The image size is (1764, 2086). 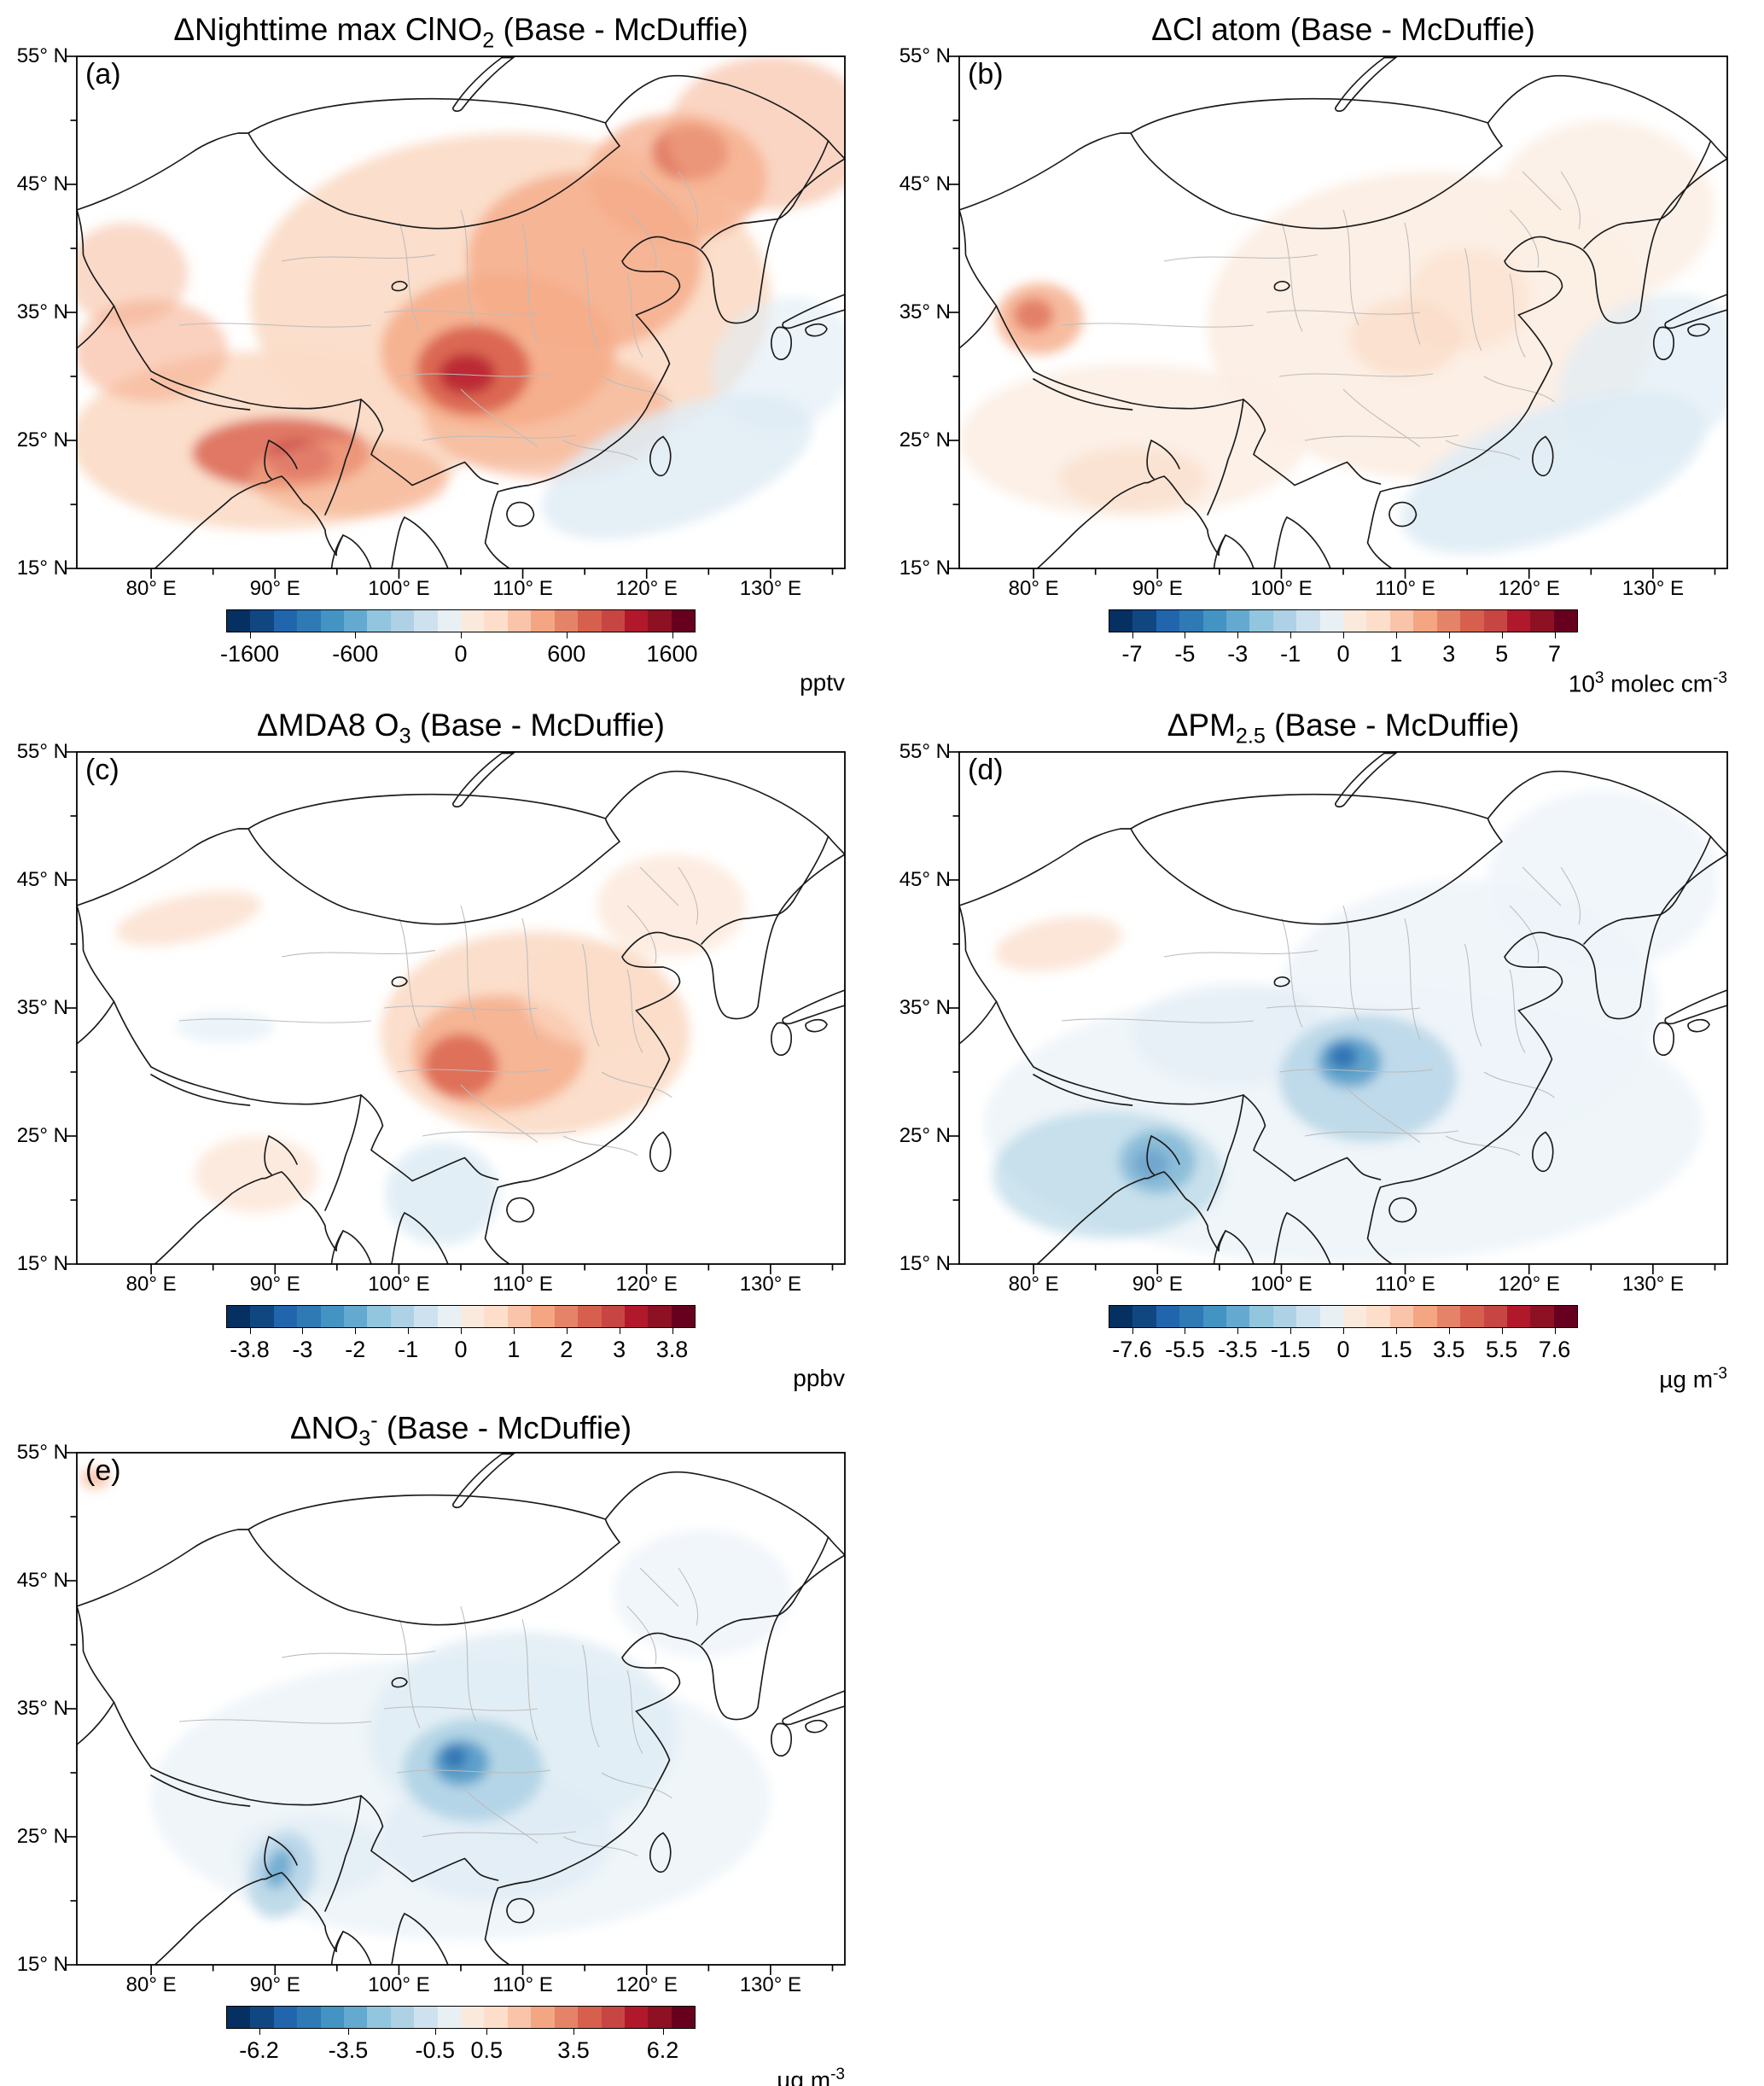 I want to click on axis-ticks, so click(x=450, y=317).